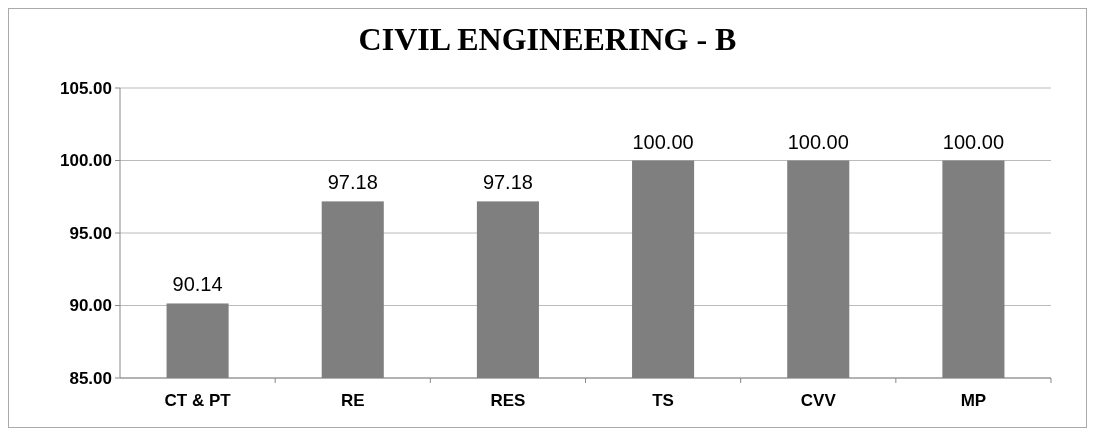 Image resolution: width=1095 pixels, height=438 pixels. I want to click on y-tick-label: 90.00, so click(90, 306).